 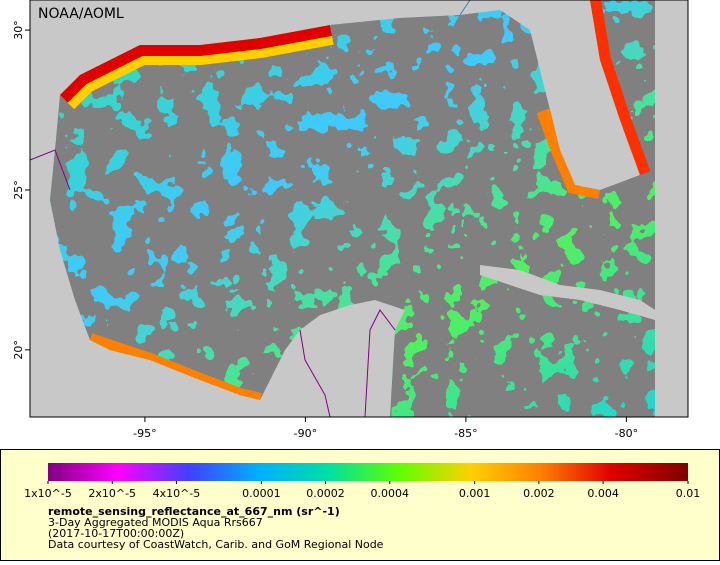 I want to click on legend-product: 3-Day Aggregated MODIS Aqua Rrs667, so click(x=155, y=522).